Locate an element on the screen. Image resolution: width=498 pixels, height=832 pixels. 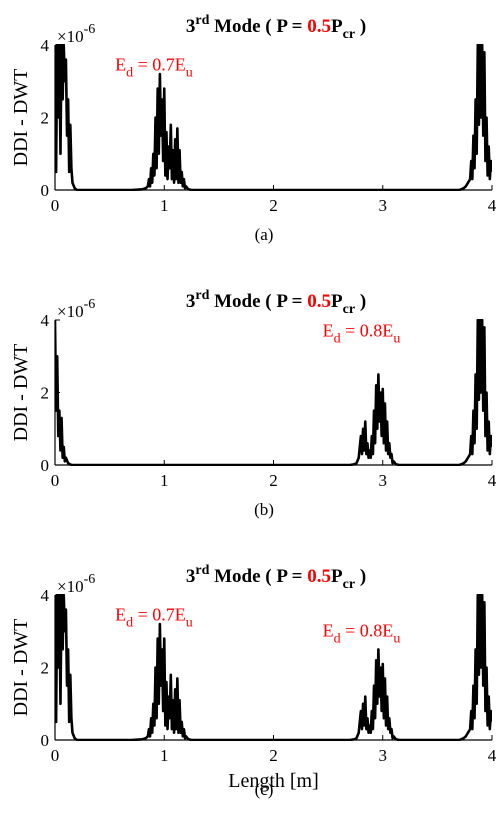
panel-label: (a) is located at coordinates (264, 234).